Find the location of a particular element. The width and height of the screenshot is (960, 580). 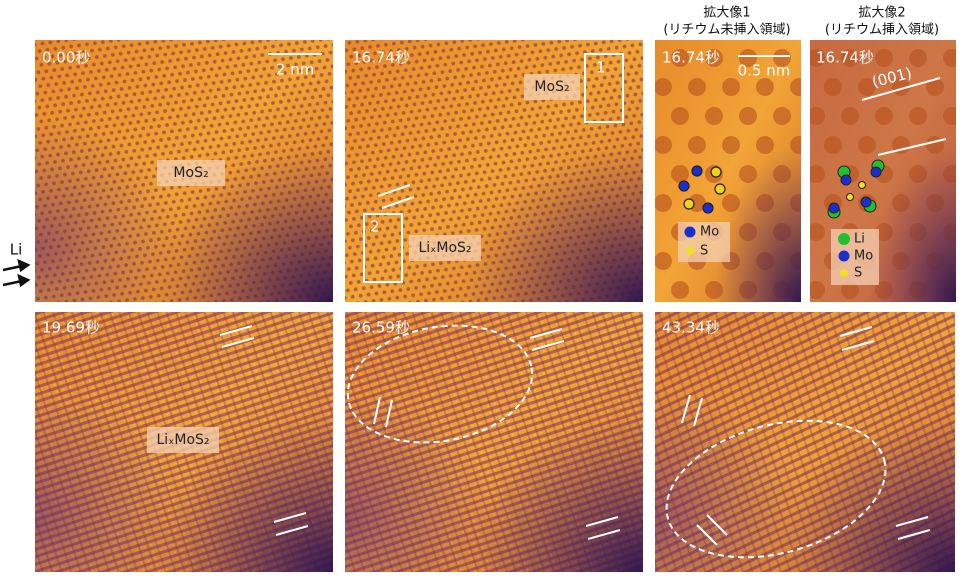

time-label: 26.59秒 is located at coordinates (381, 328).